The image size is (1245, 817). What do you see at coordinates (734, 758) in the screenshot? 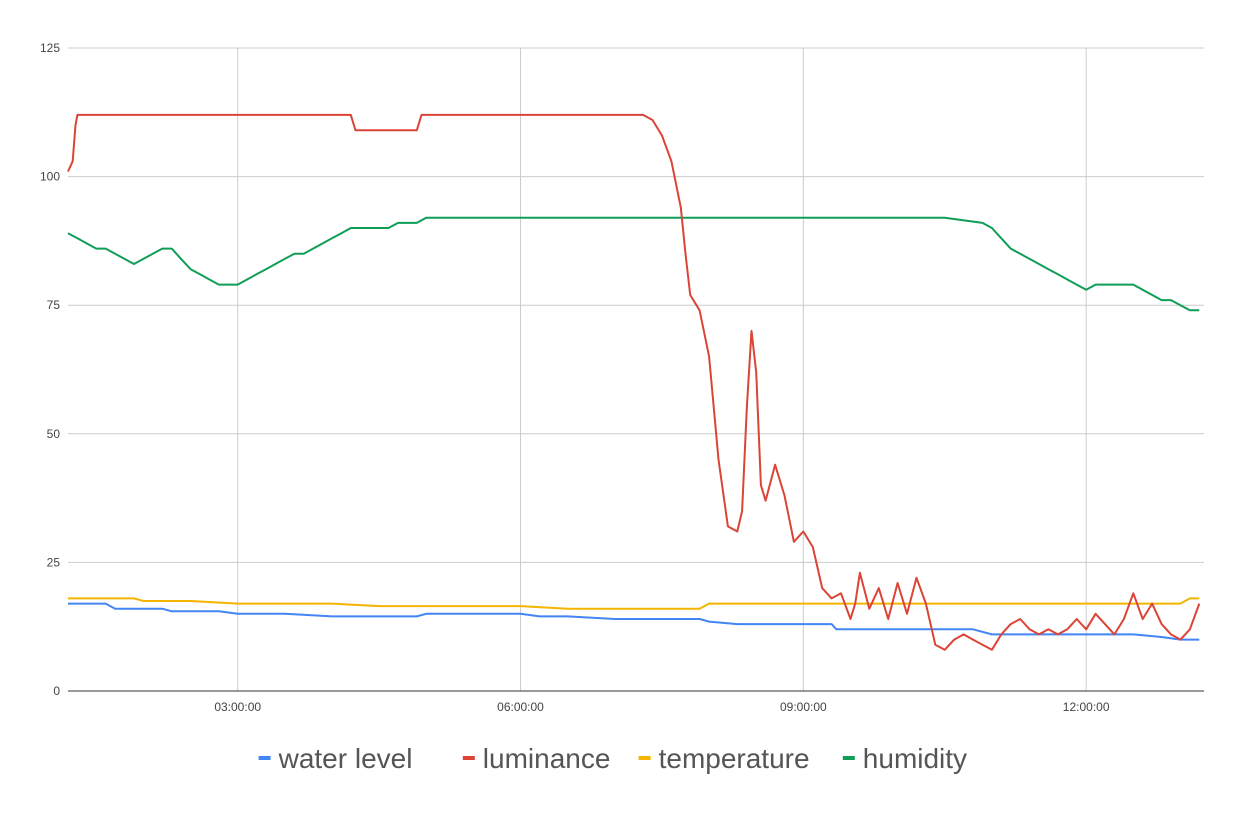
I see `legend-label: temperature` at bounding box center [734, 758].